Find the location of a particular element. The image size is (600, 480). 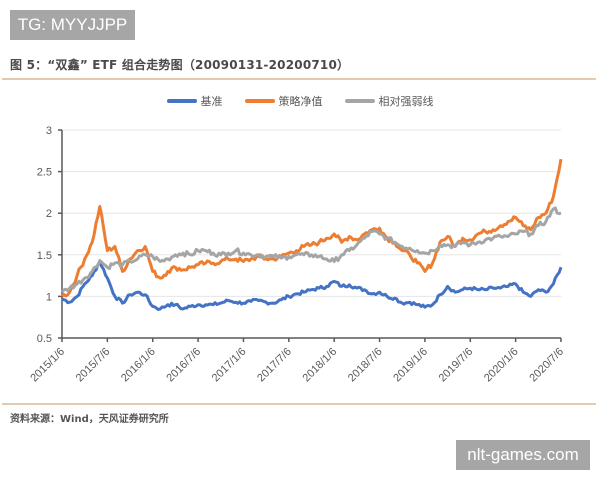

x-tick-label: 2019/7/6 is located at coordinates (456, 365).